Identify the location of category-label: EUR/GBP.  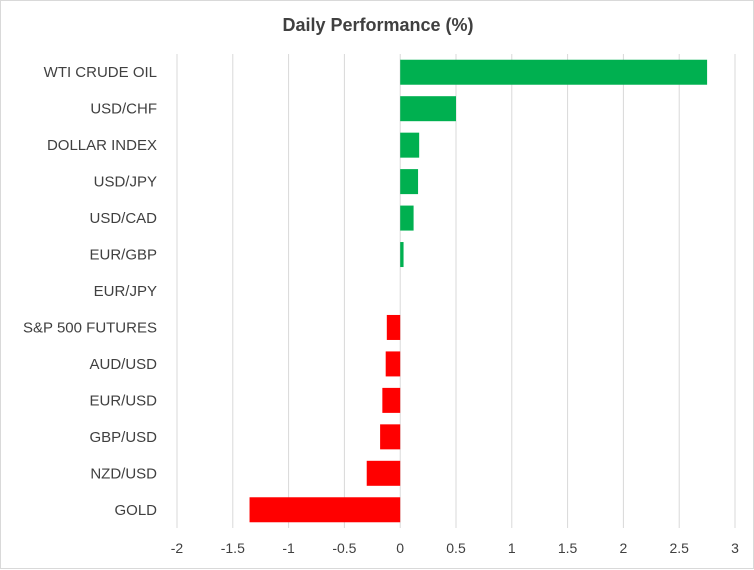
(123, 255).